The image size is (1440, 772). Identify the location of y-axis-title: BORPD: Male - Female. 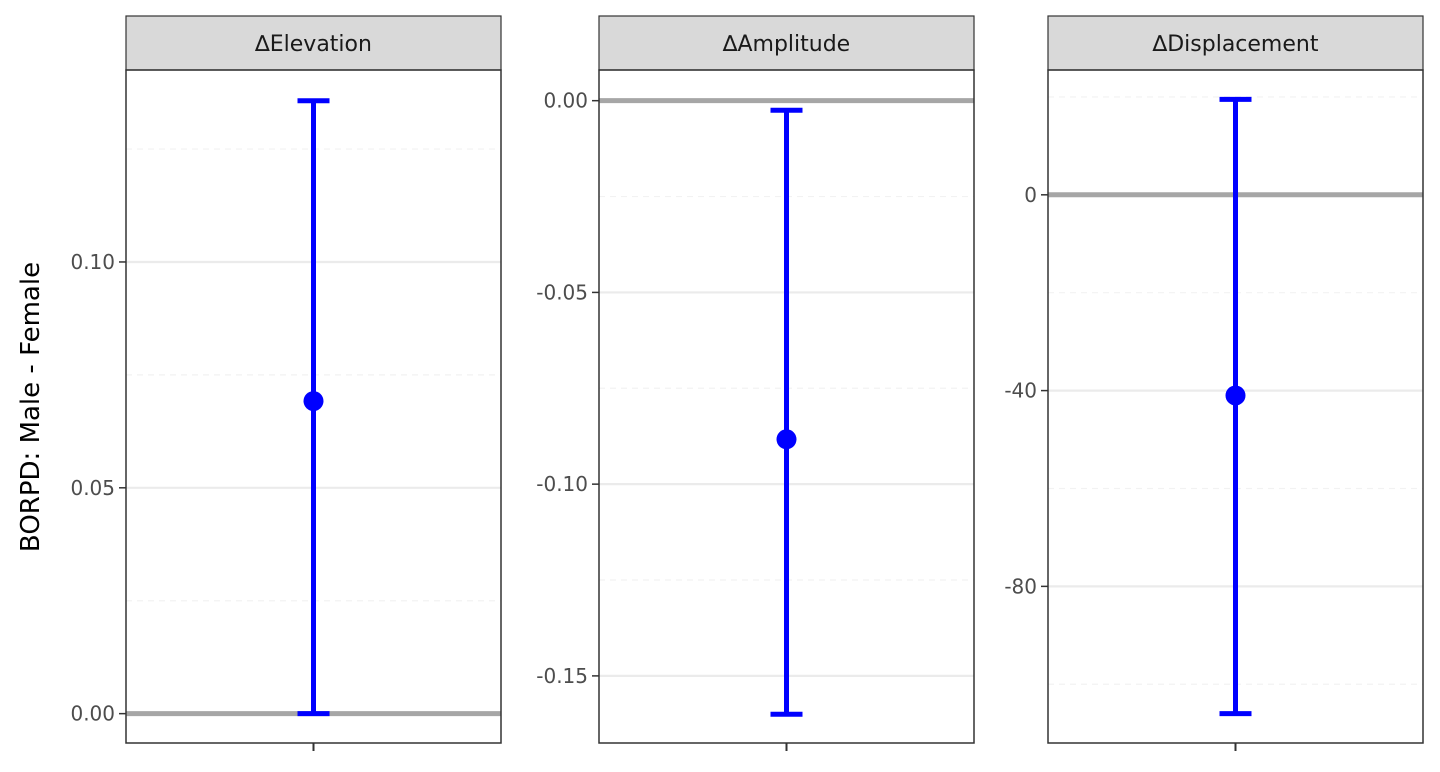
(31, 407).